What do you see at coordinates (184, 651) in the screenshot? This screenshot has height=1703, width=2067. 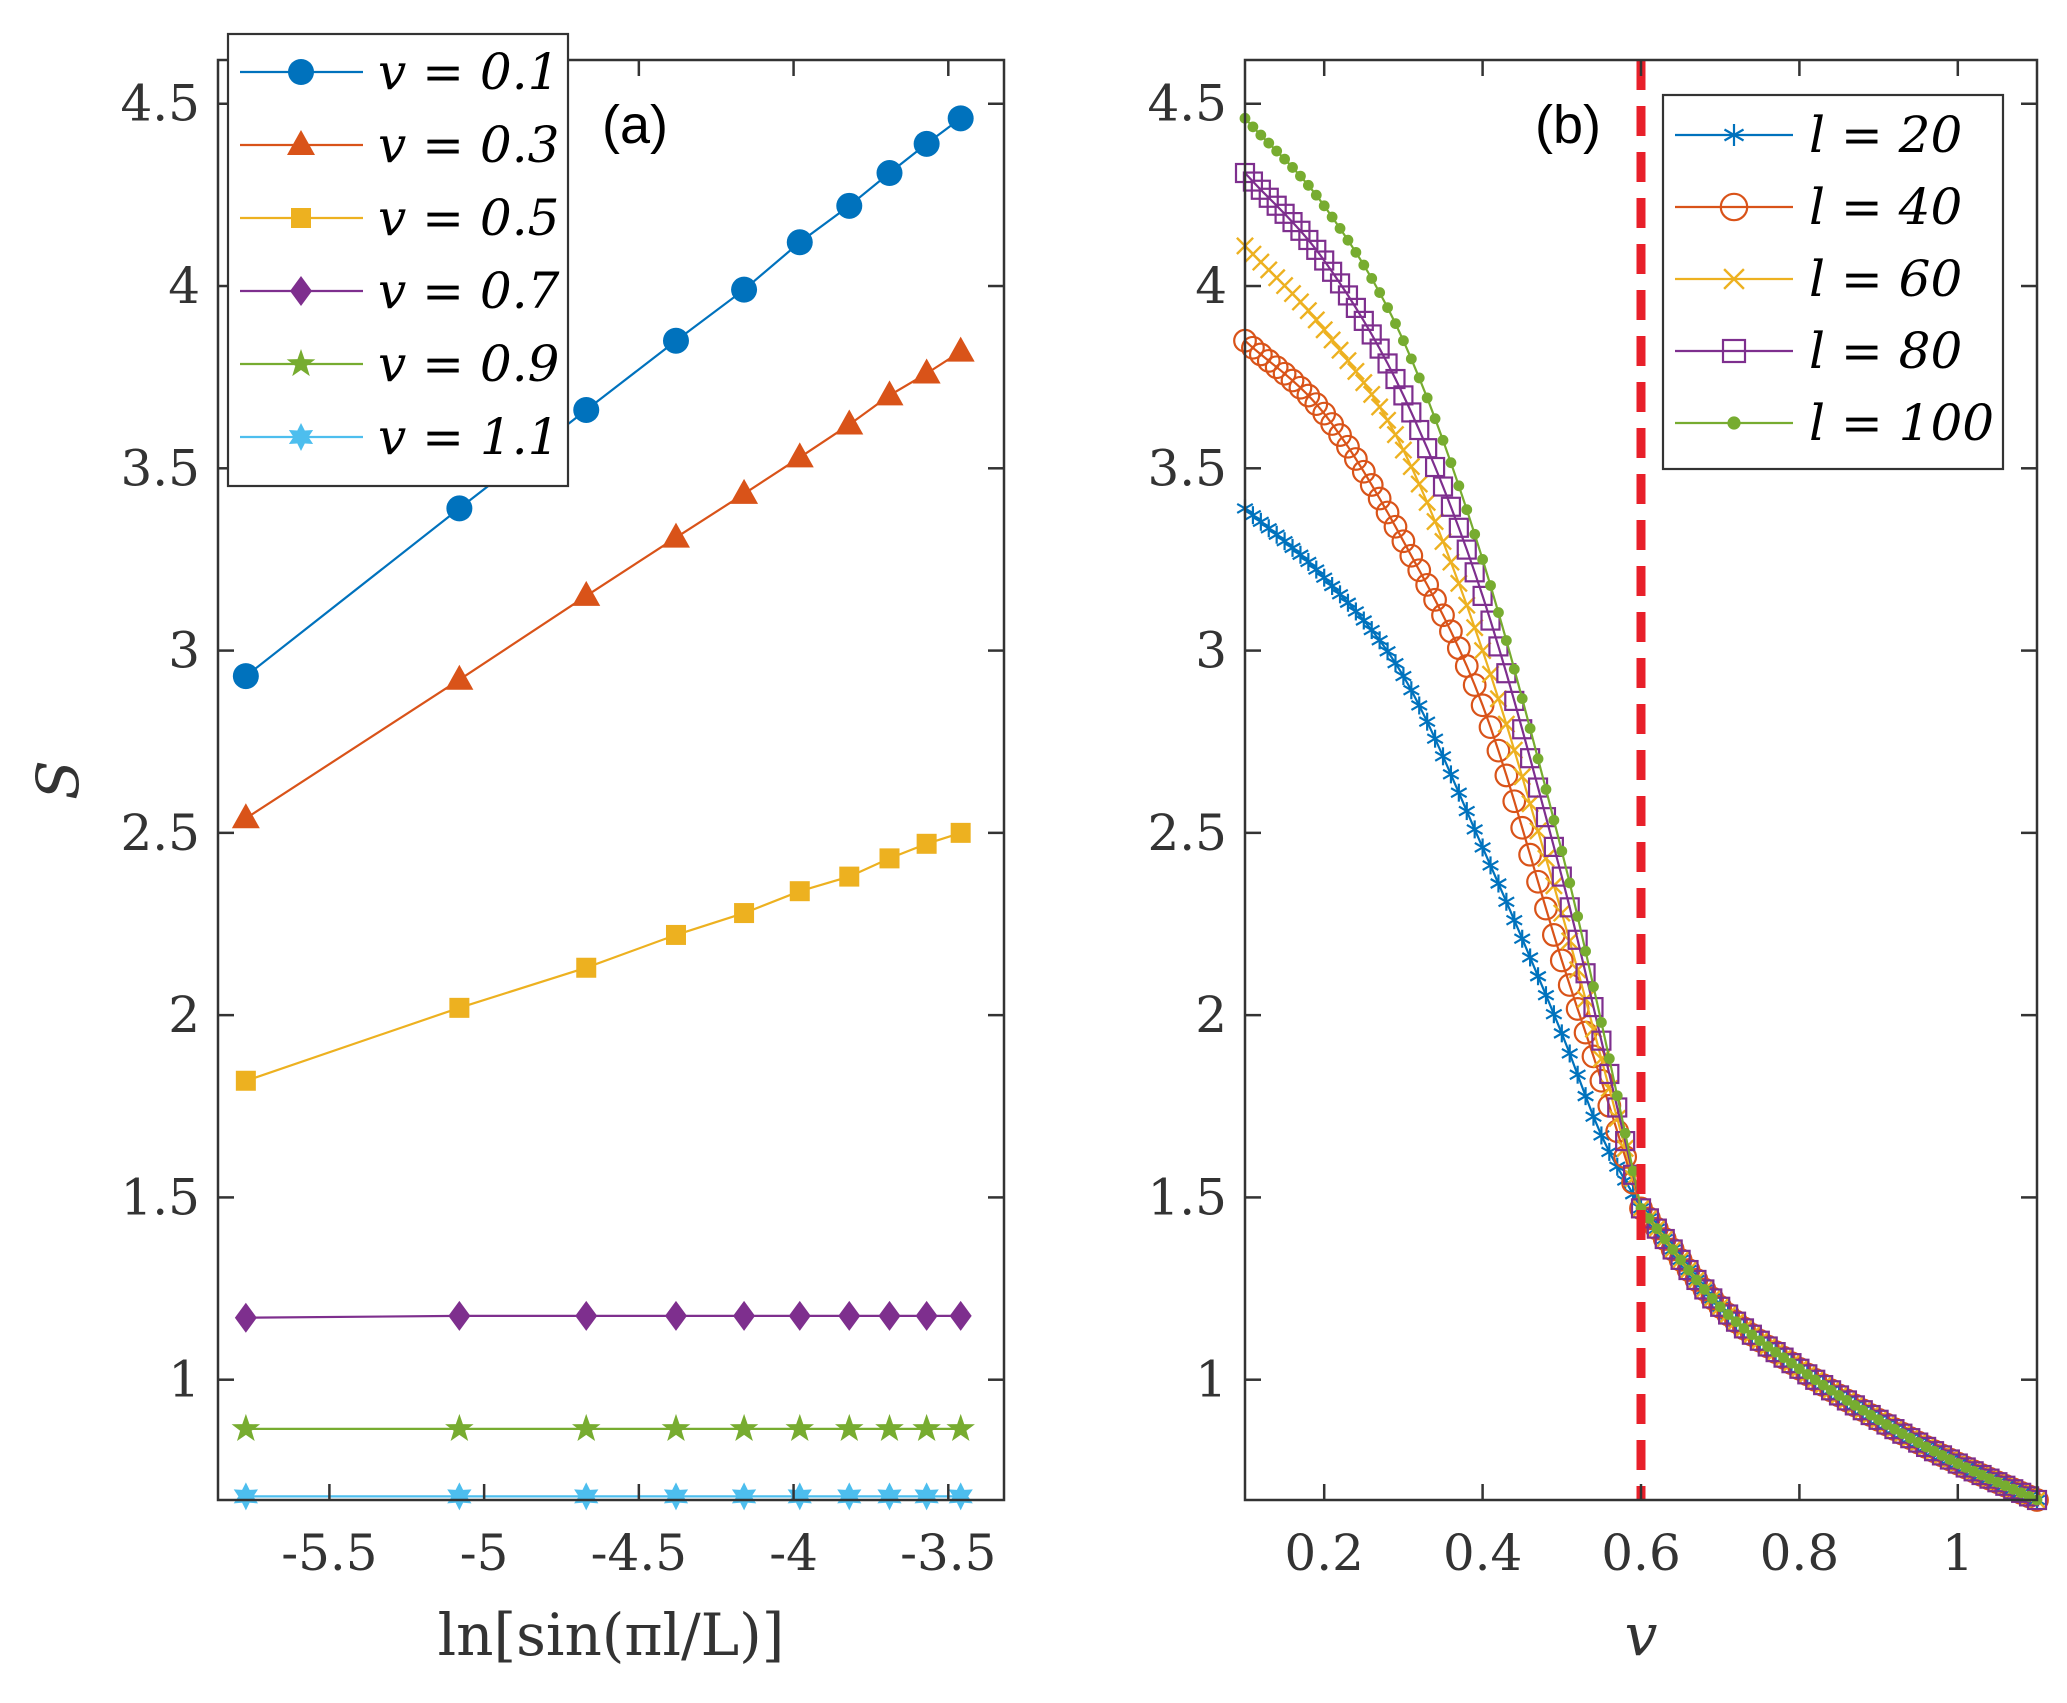 I see `panel-a-ytick-label: 3` at bounding box center [184, 651].